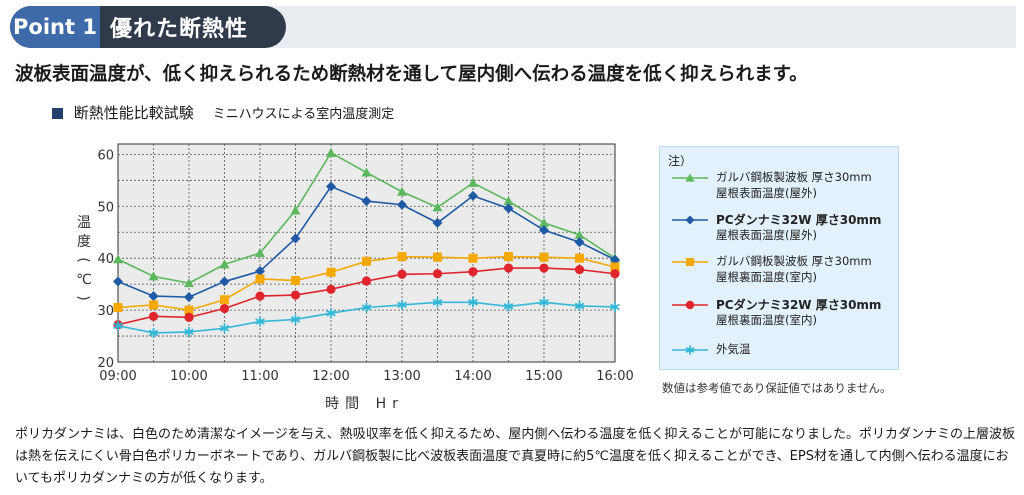 The width and height of the screenshot is (1024, 495). What do you see at coordinates (105, 311) in the screenshot?
I see `y-tick-label: 30` at bounding box center [105, 311].